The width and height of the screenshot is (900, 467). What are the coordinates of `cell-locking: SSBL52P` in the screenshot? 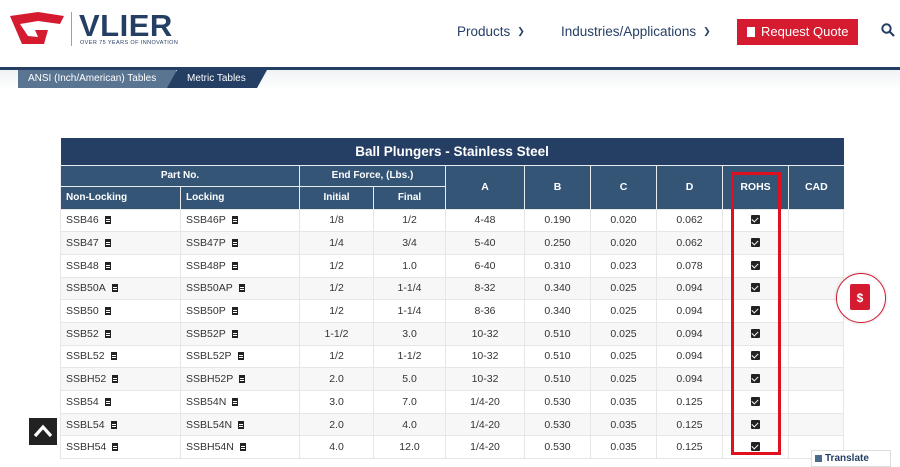 It's located at (240, 356).